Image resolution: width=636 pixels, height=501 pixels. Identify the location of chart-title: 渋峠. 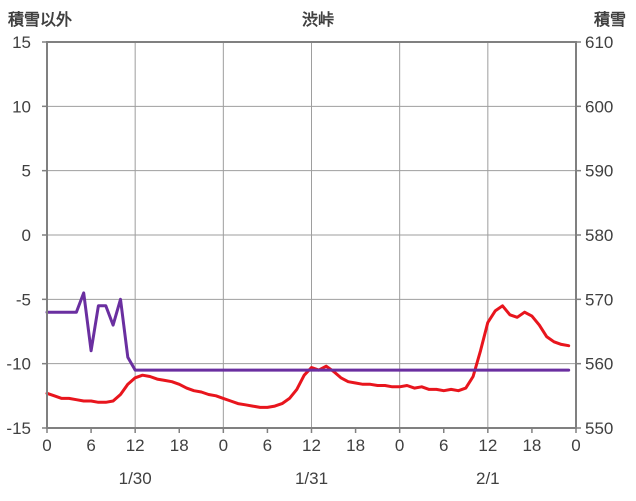
(317, 20).